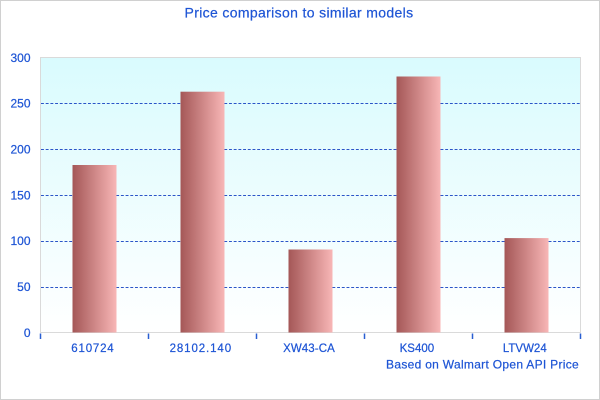 The image size is (600, 400). What do you see at coordinates (20, 58) in the screenshot?
I see `svg-text: 300` at bounding box center [20, 58].